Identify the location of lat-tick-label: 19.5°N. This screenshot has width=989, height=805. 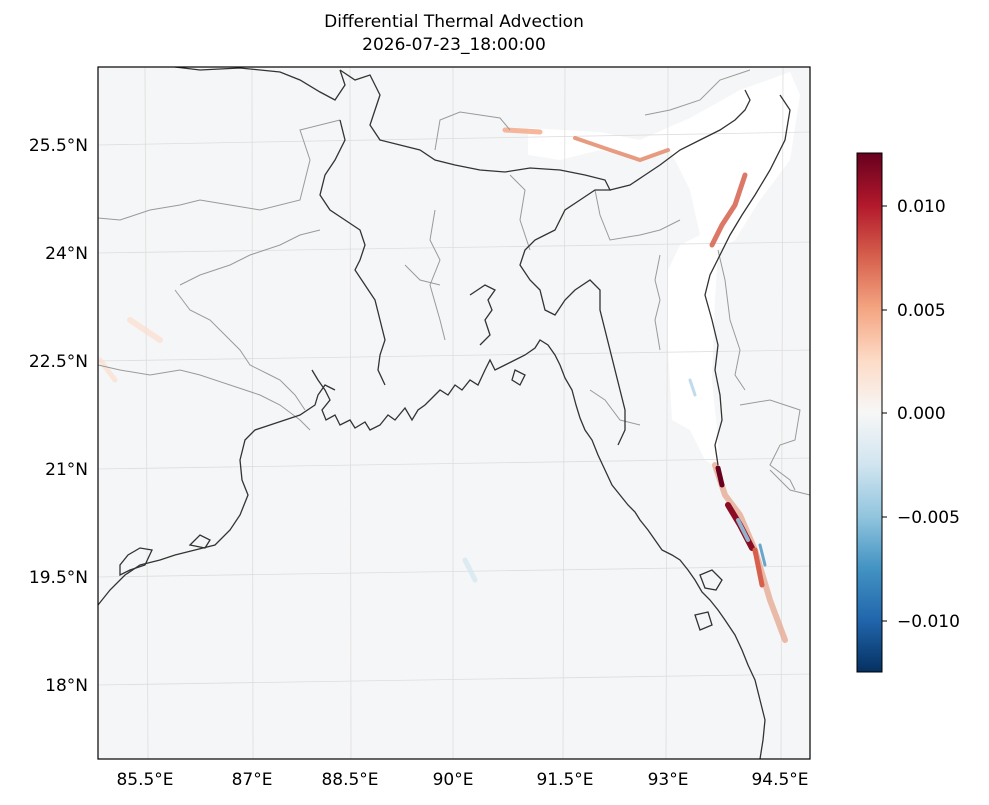
(58, 578).